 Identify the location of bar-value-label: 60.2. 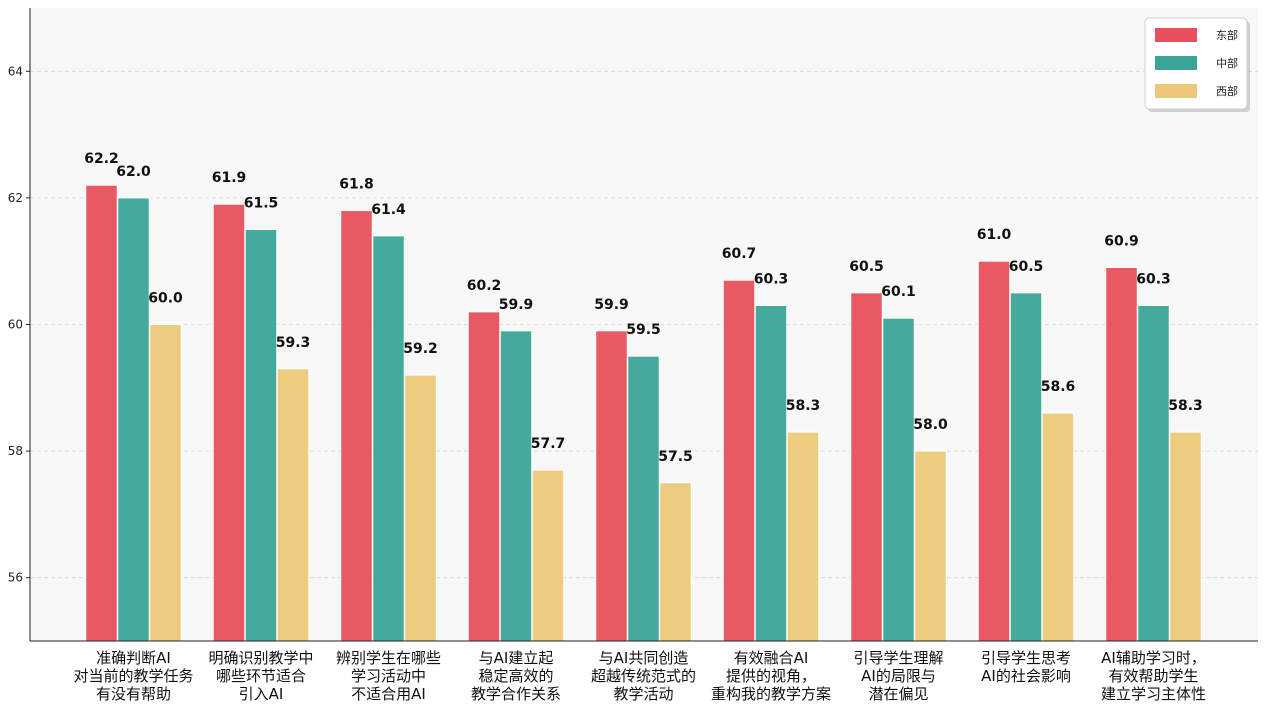
(484, 286).